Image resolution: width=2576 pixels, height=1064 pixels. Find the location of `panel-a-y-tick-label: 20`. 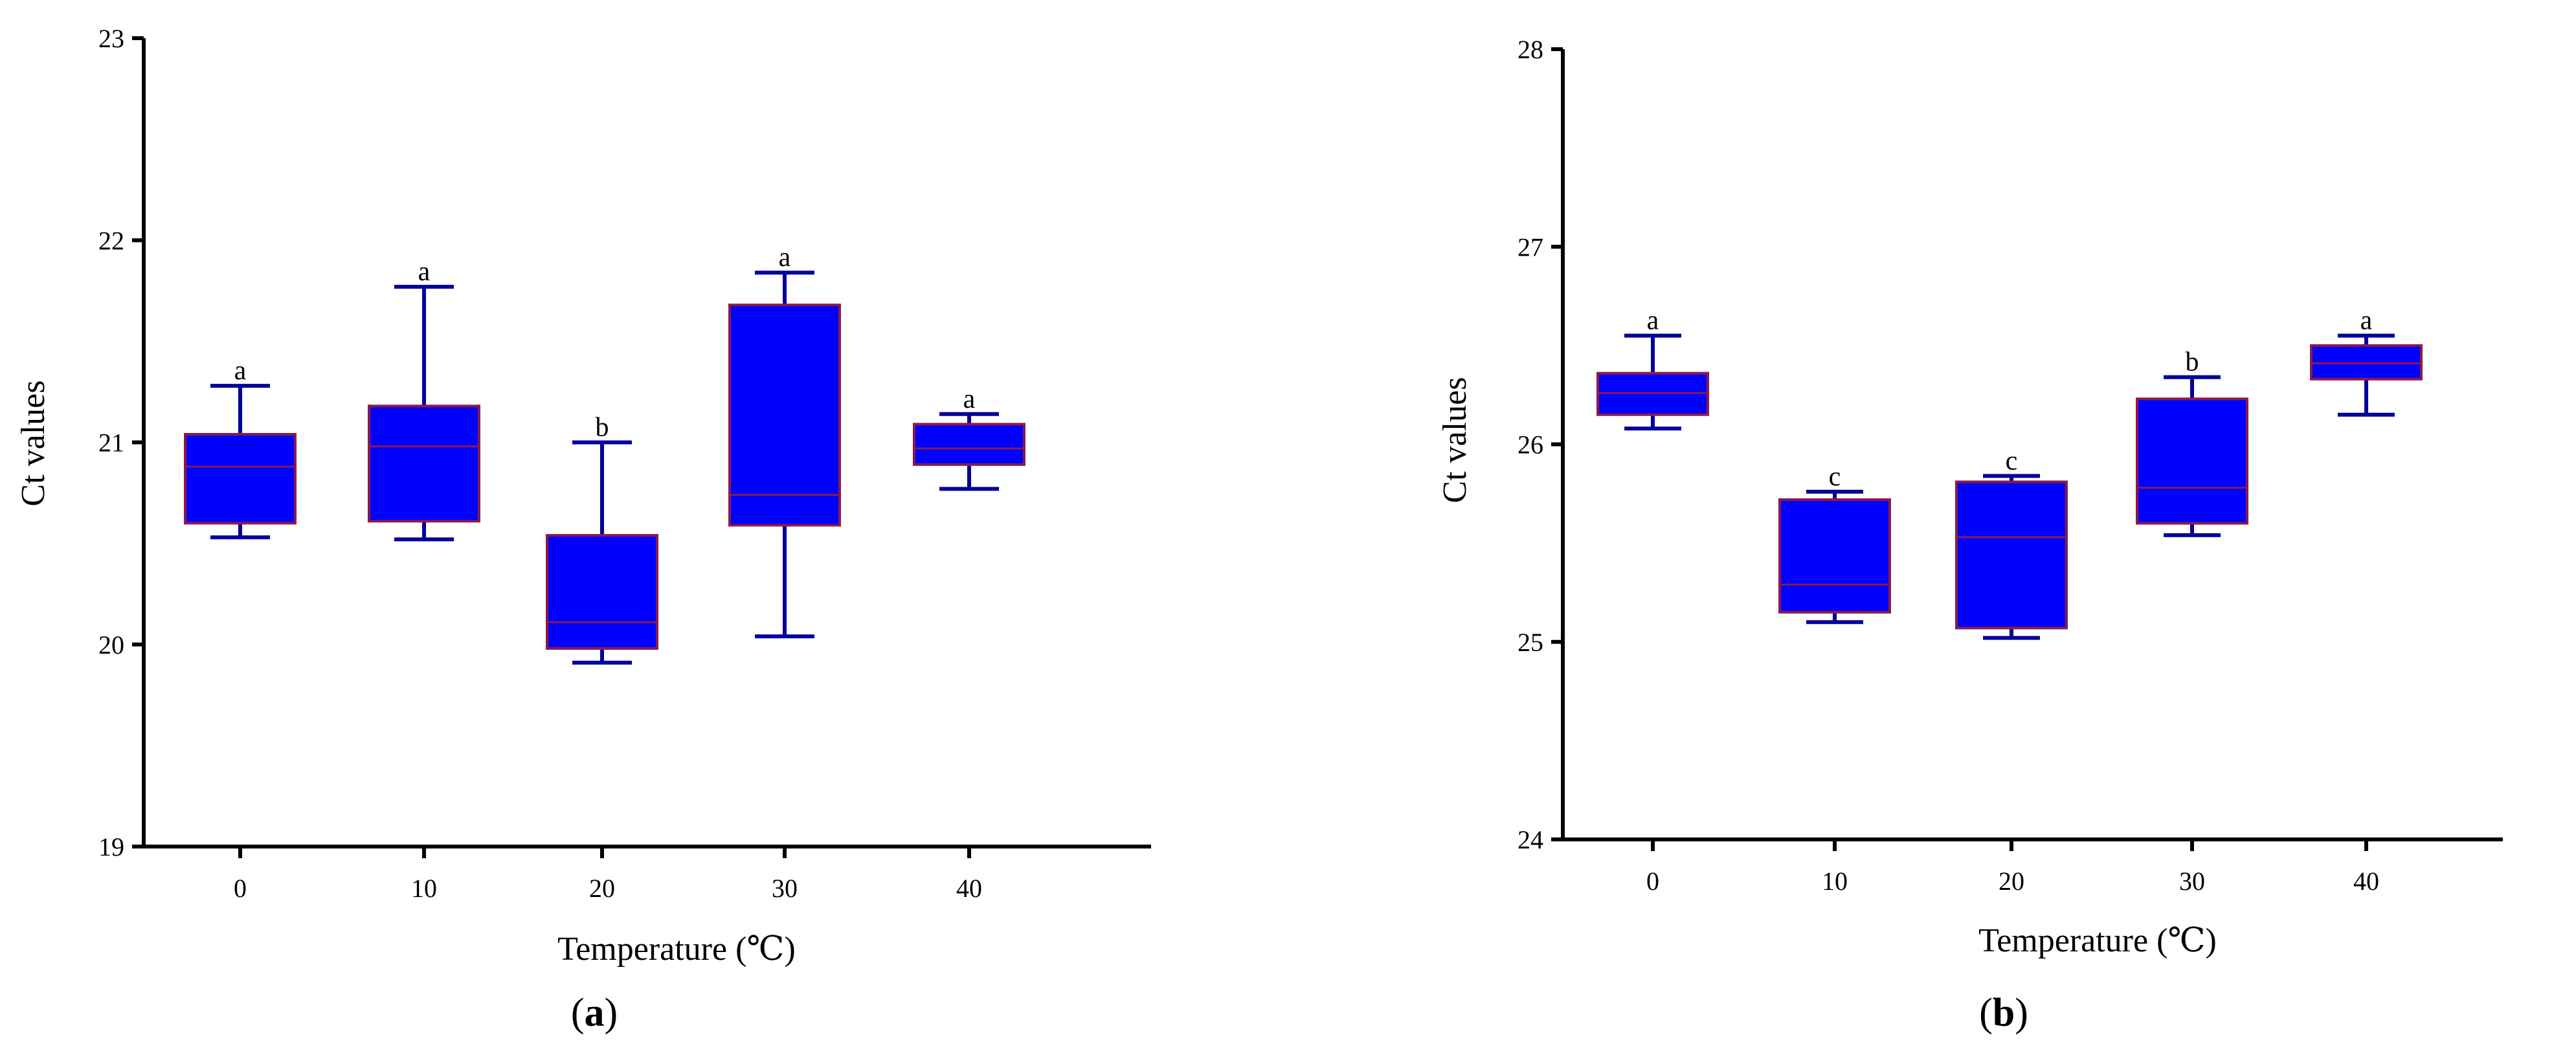

panel-a-y-tick-label: 20 is located at coordinates (111, 644).